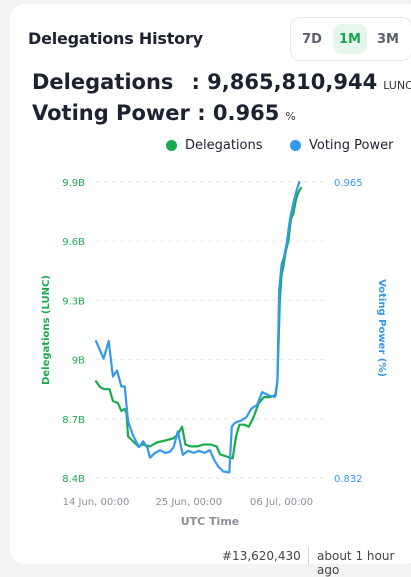 The height and width of the screenshot is (577, 411). I want to click on legend-item-delegations: Delegations, so click(214, 145).